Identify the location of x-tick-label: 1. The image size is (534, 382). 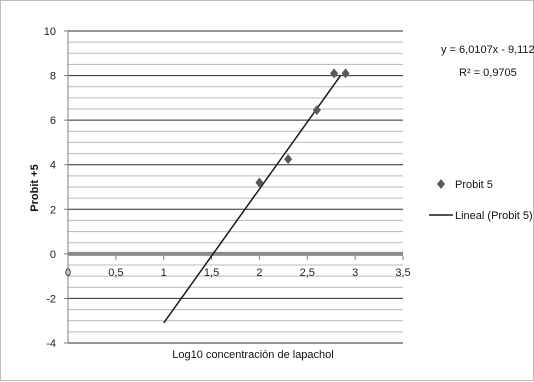
(164, 273).